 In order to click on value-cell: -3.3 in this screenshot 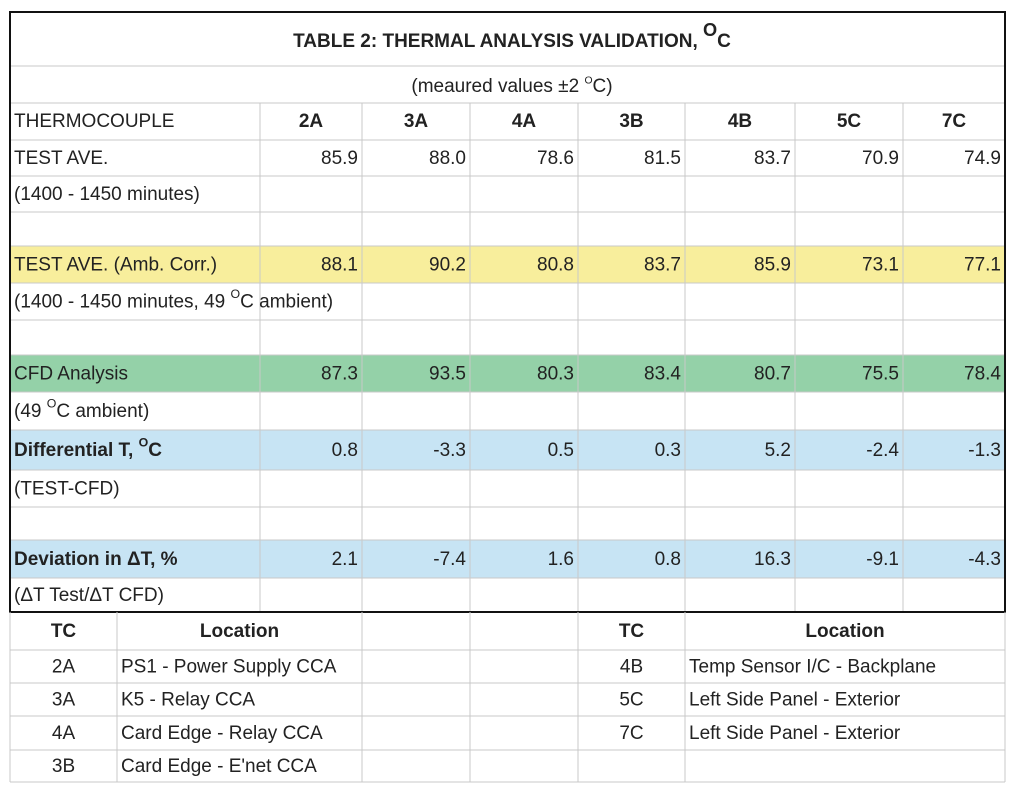, I will do `click(449, 450)`.